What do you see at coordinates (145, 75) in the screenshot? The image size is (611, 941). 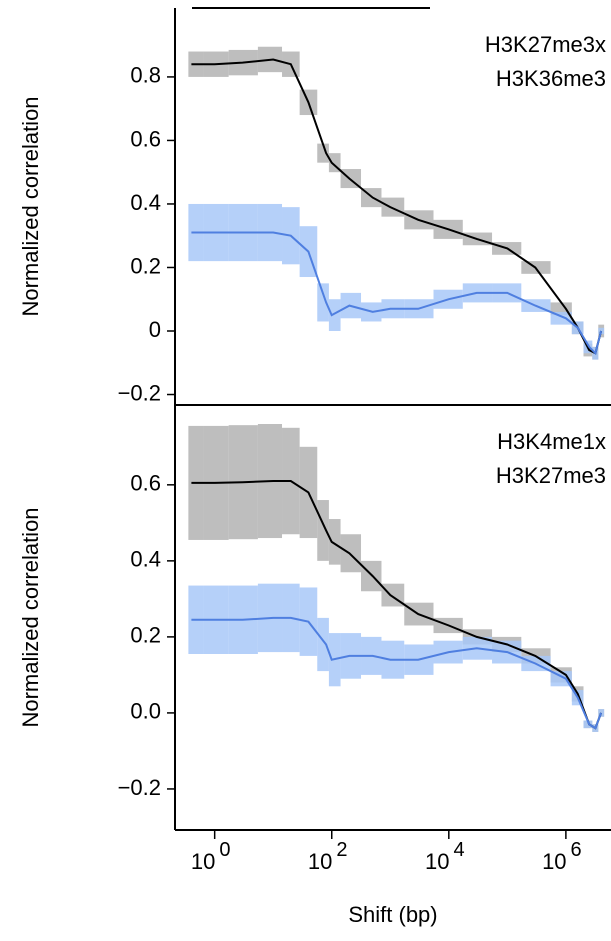 I see `y-tick-label: 0.8` at bounding box center [145, 75].